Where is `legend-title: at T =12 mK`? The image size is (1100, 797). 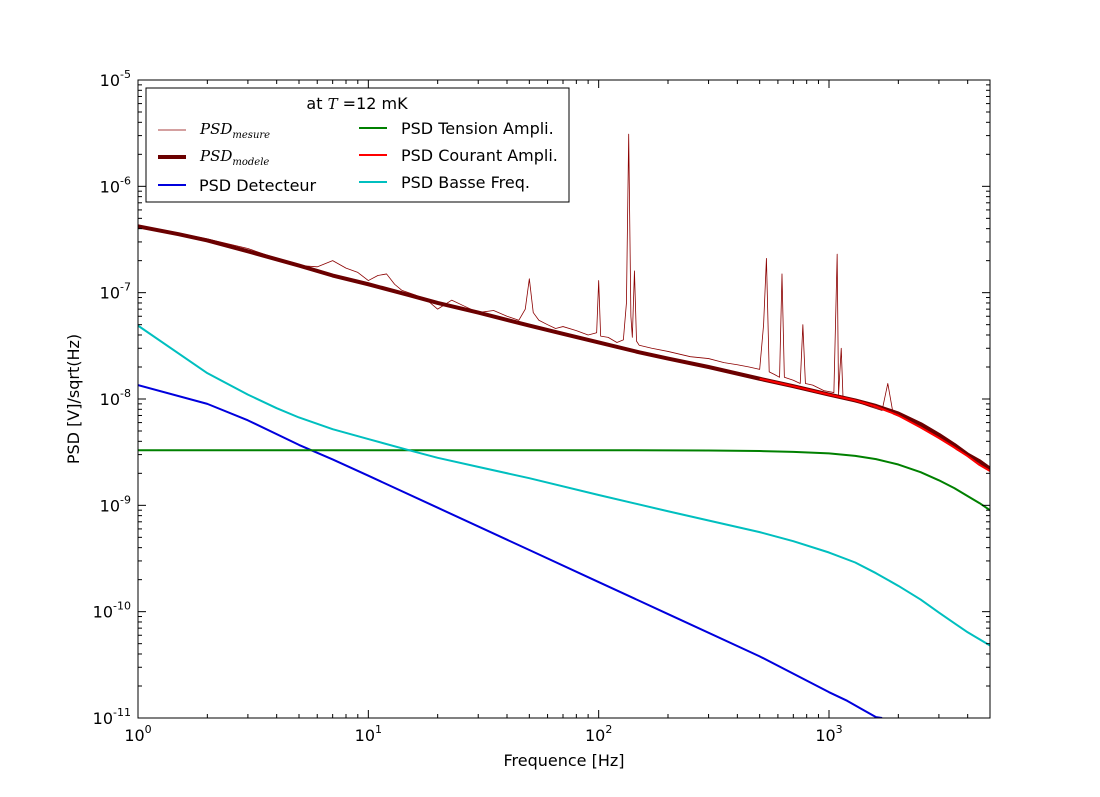 legend-title: at T =12 mK is located at coordinates (357, 103).